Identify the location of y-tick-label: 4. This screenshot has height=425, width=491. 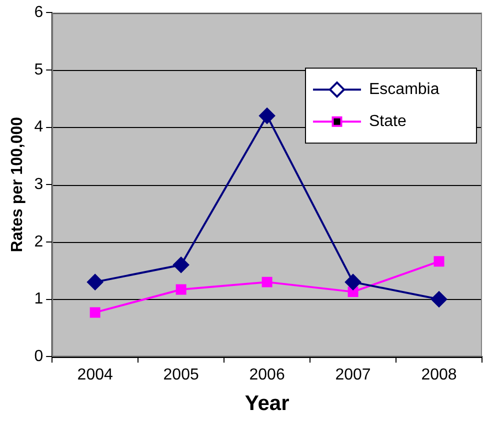
(39, 127).